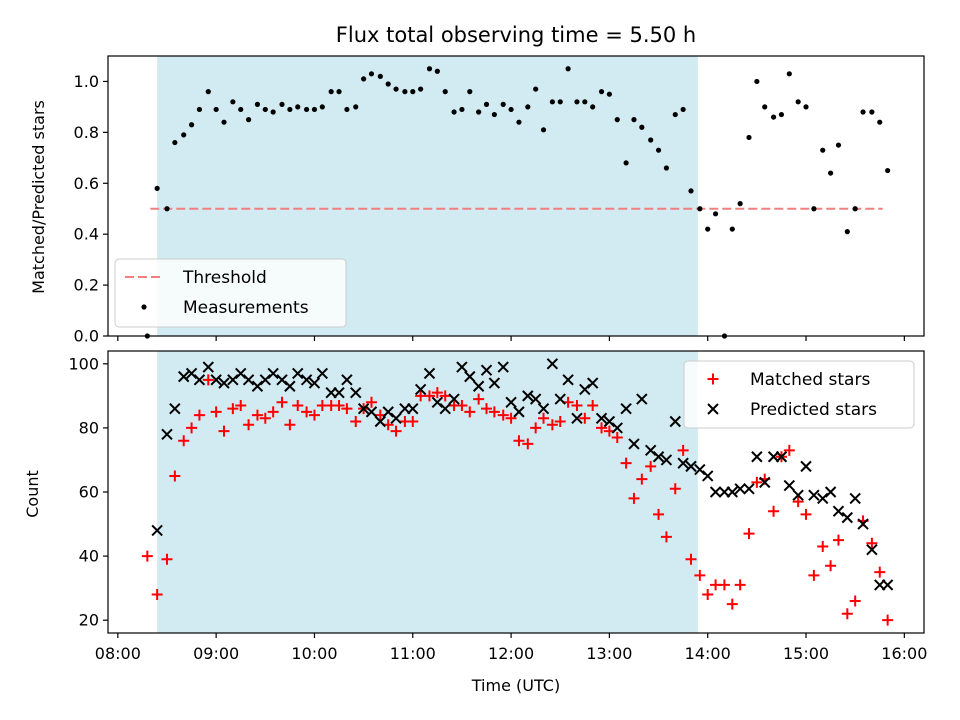 The height and width of the screenshot is (720, 960). I want to click on legend-matched-swatch, so click(713, 379).